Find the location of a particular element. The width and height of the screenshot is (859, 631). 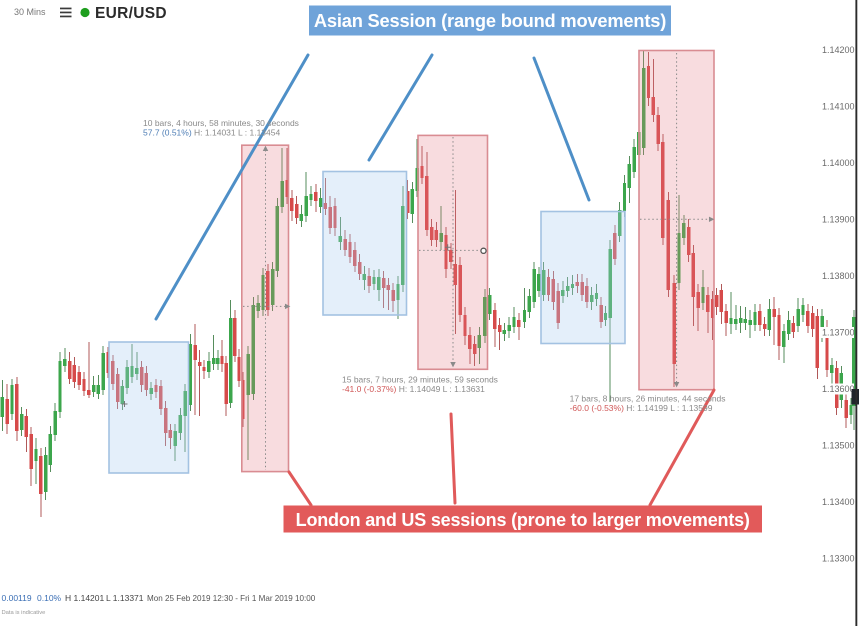

svg-text: 1.13600 is located at coordinates (838, 389).